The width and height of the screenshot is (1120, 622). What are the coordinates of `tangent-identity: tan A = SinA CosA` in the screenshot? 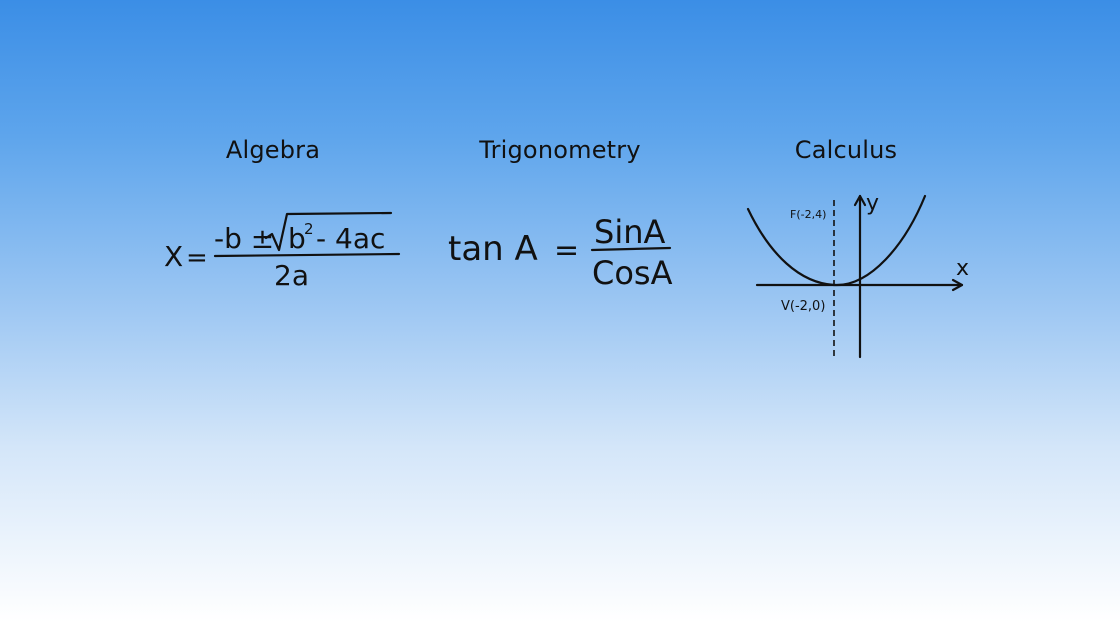 It's located at (560, 252).